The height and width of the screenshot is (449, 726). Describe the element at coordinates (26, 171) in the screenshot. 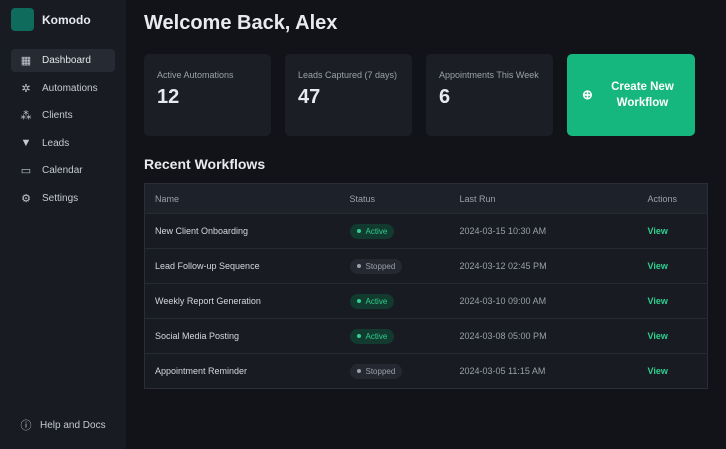

I see `calendar-icon: ▭` at that location.